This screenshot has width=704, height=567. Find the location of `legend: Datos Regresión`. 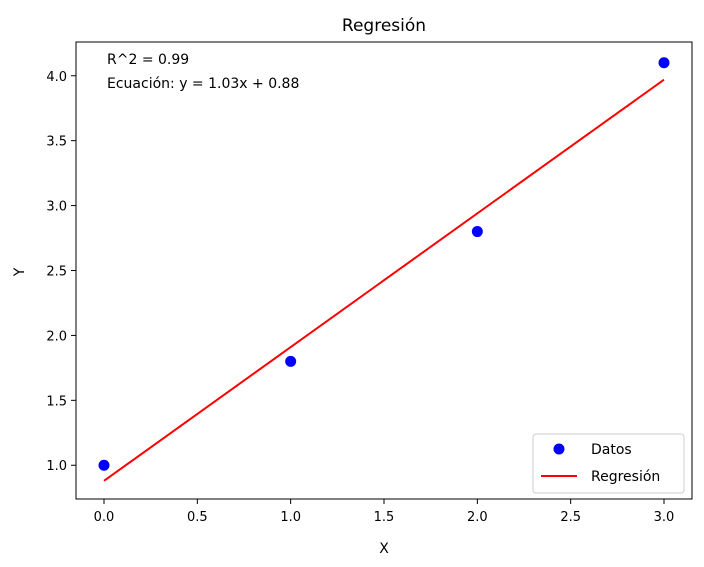

legend: Datos Regresión is located at coordinates (608, 463).